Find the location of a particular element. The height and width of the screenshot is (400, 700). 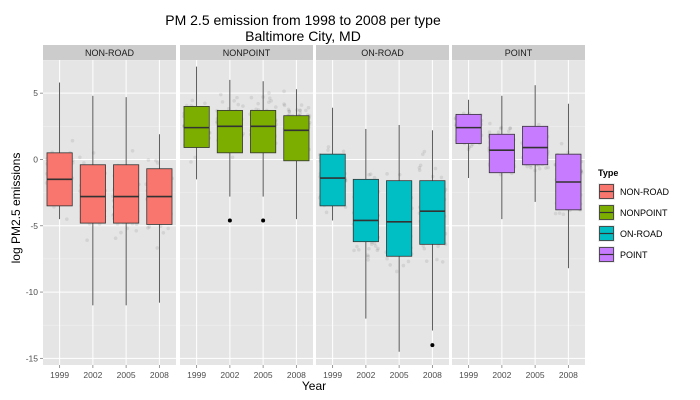

facet-label-point: POINT is located at coordinates (519, 53).